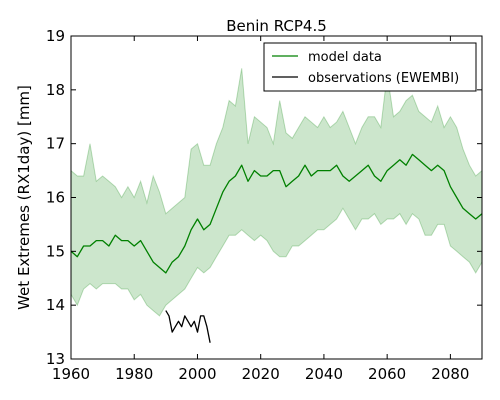 This screenshot has height=400, width=500. What do you see at coordinates (55, 251) in the screenshot?
I see `y-tick-label: 15` at bounding box center [55, 251].